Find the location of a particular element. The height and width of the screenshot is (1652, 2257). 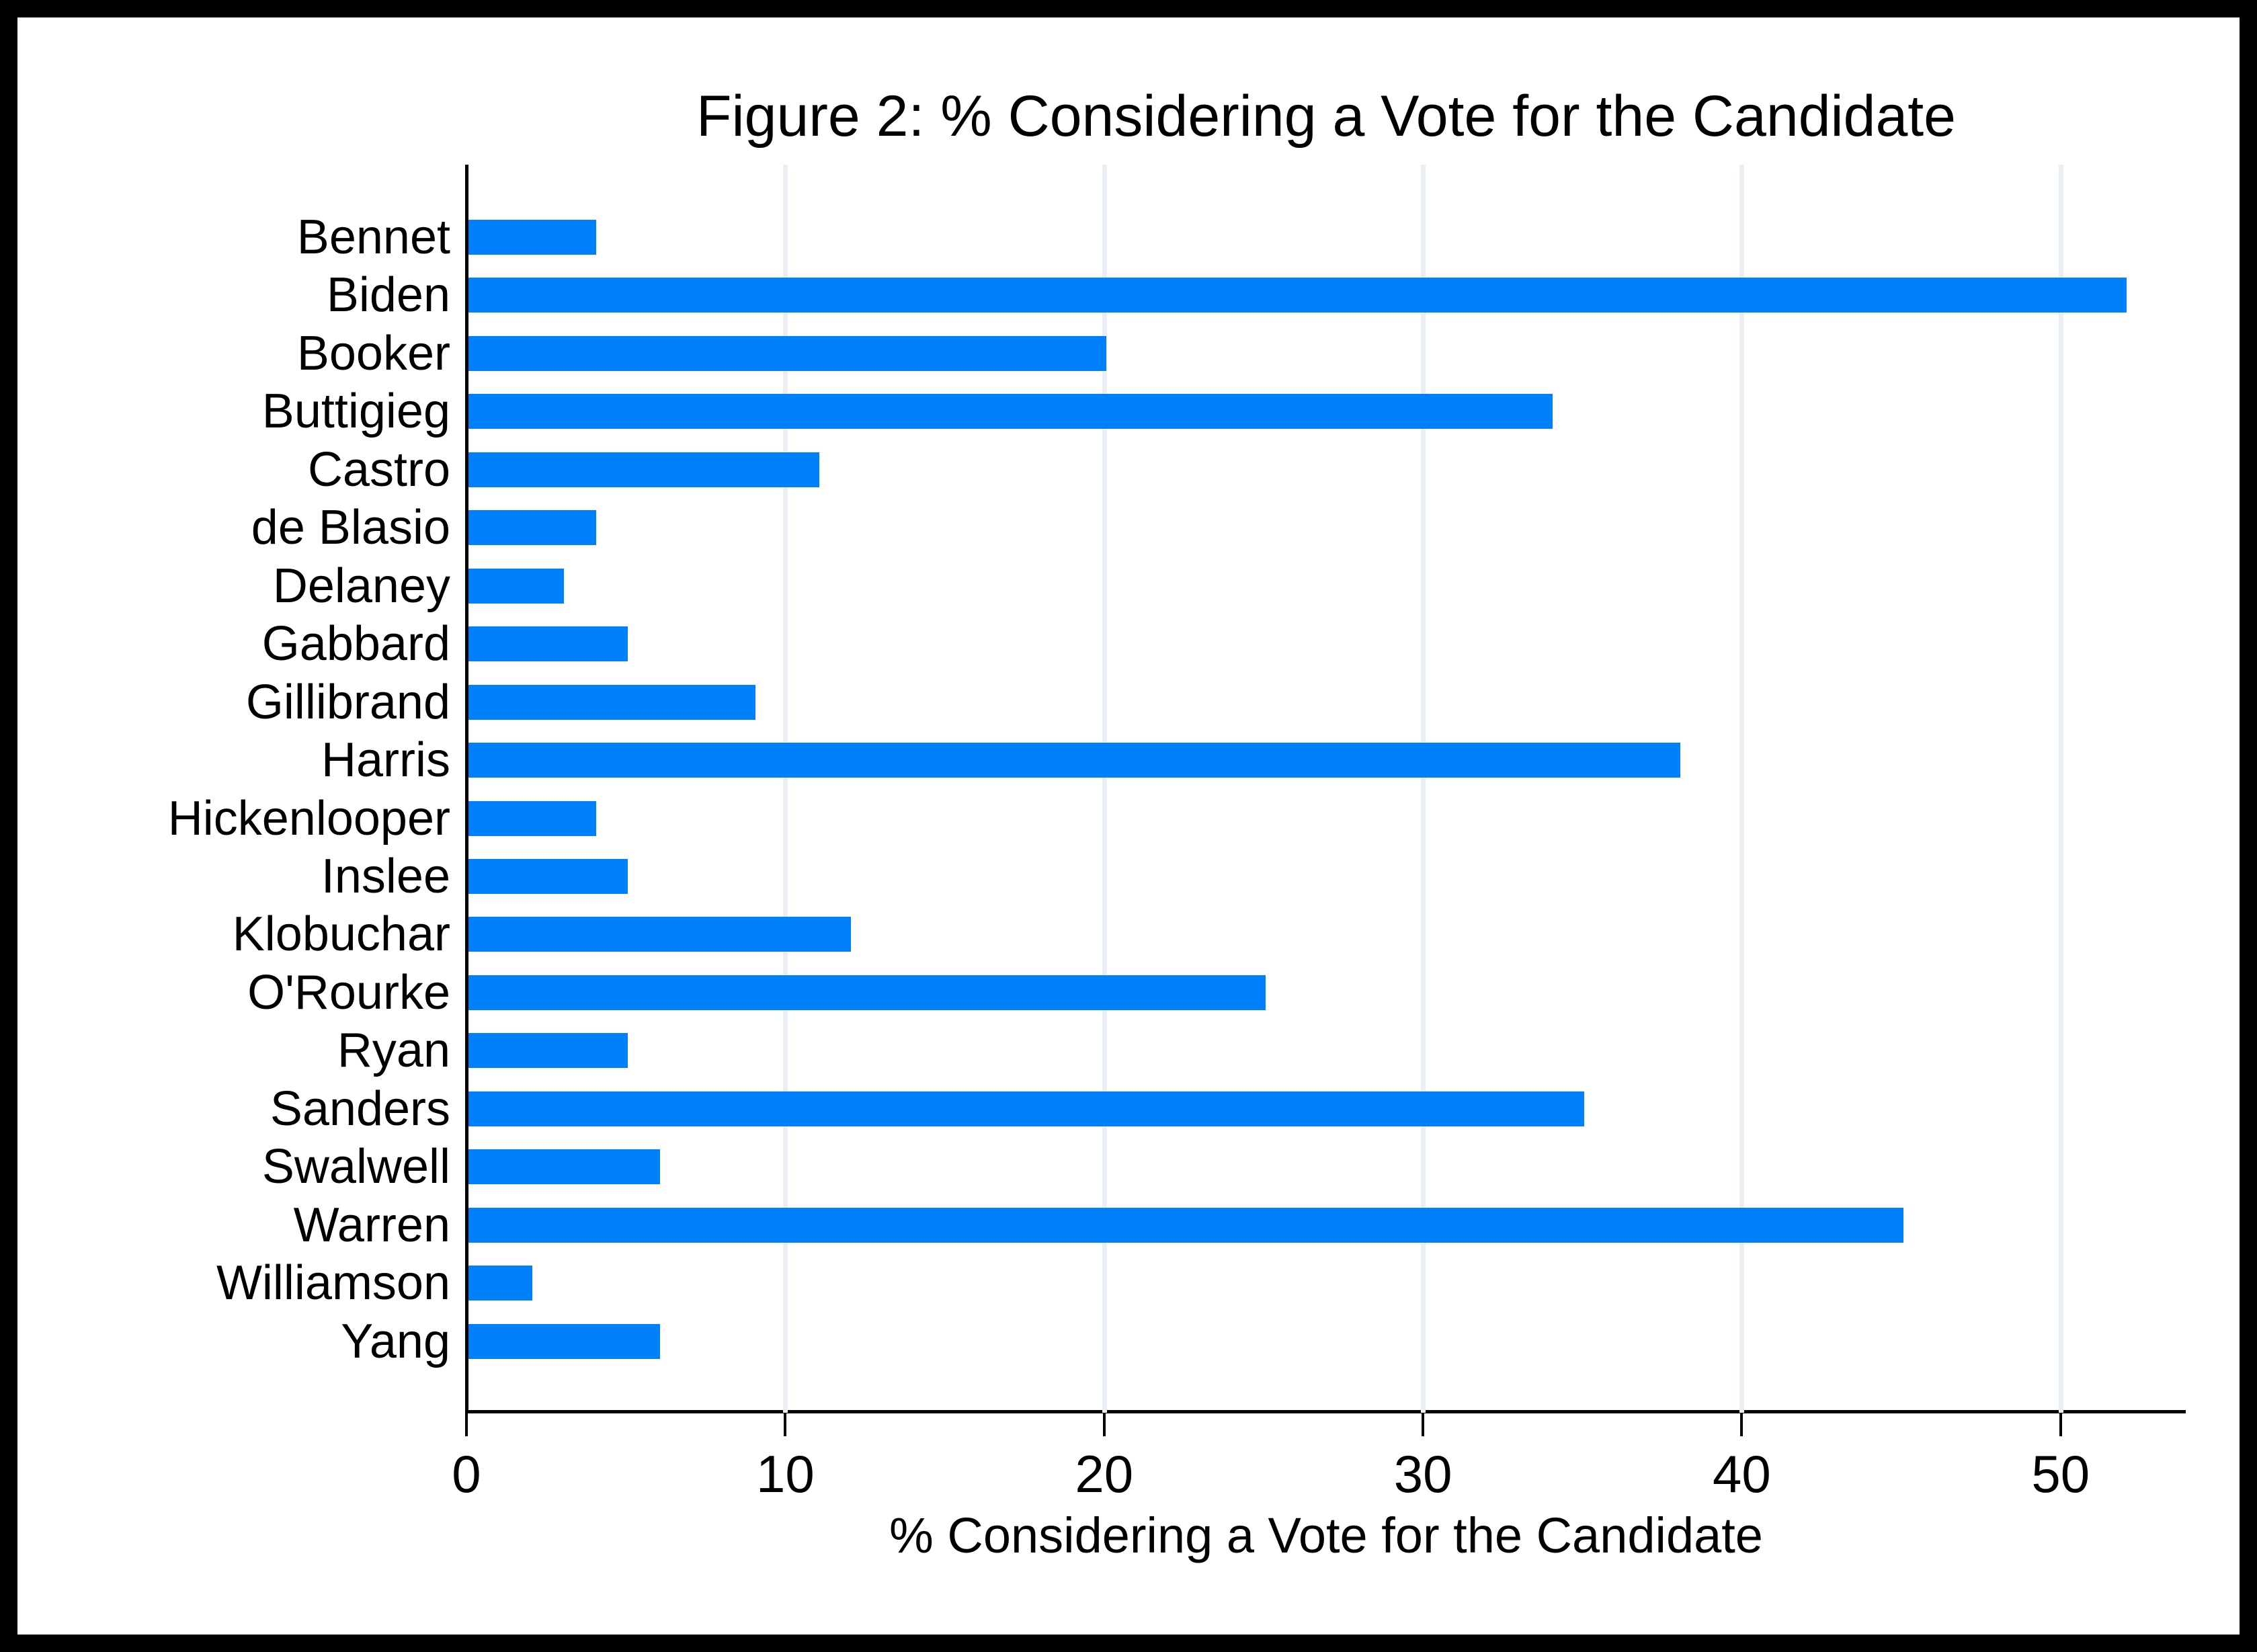

category-label-de-blasio: de Blasio is located at coordinates (350, 528).